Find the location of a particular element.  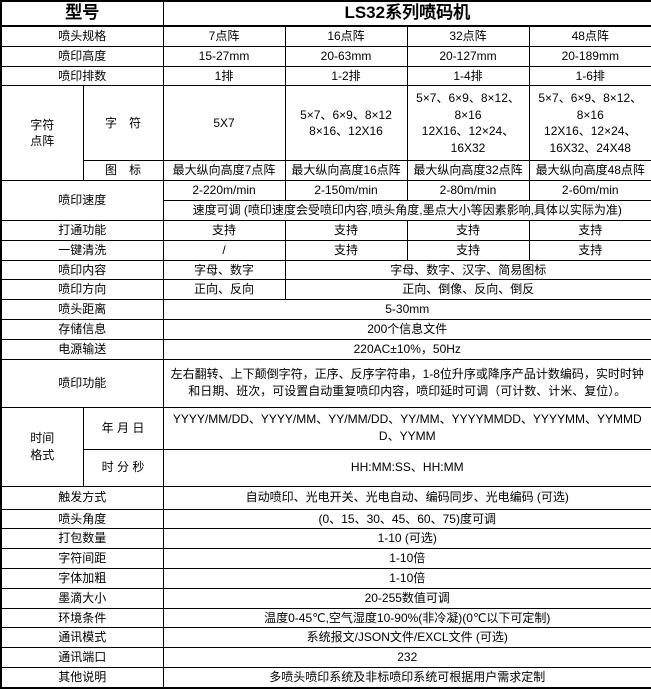

punch-through-48dot: 支持 is located at coordinates (589, 230).